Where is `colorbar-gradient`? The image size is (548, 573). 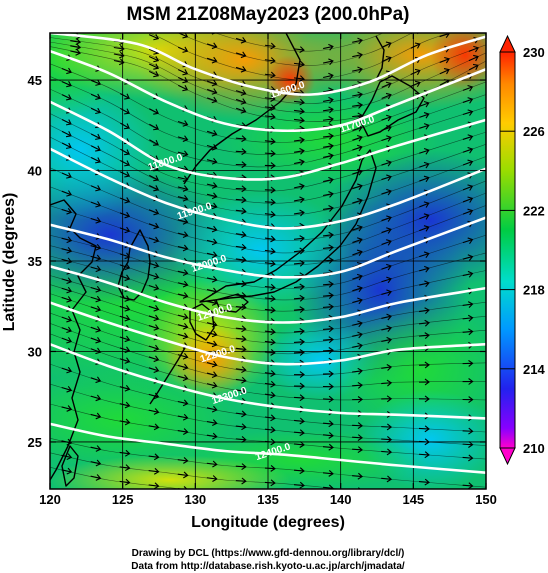 colorbar-gradient is located at coordinates (507, 250).